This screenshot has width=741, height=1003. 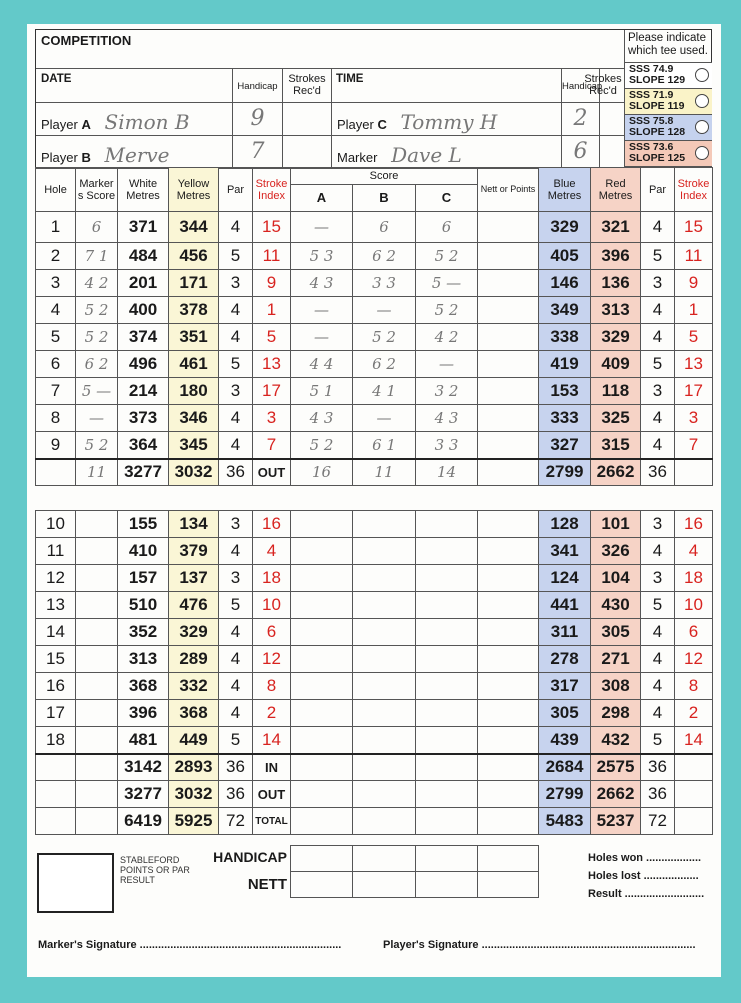 I want to click on tee-option: SSS 74.9 SLOPE 129, so click(x=668, y=76).